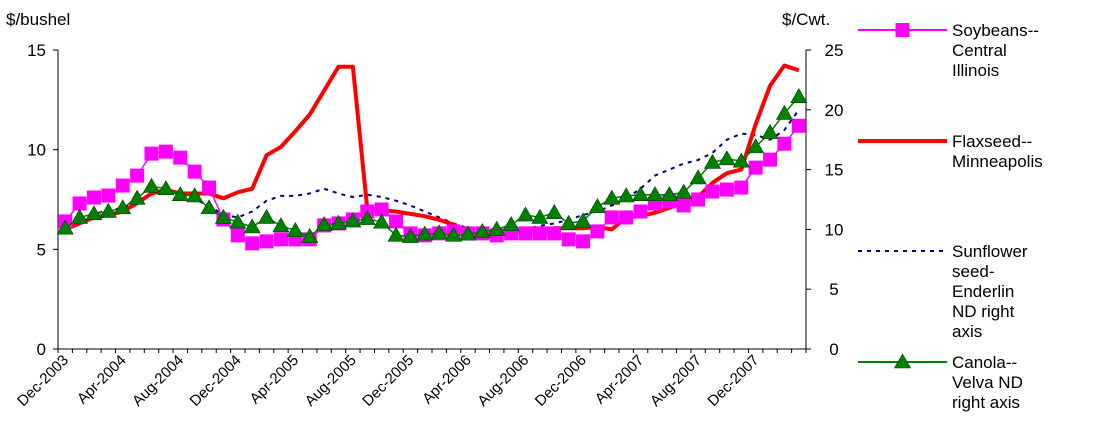 This screenshot has height=434, width=1102. I want to click on x-tick-label: Aug-2004, so click(158, 381).